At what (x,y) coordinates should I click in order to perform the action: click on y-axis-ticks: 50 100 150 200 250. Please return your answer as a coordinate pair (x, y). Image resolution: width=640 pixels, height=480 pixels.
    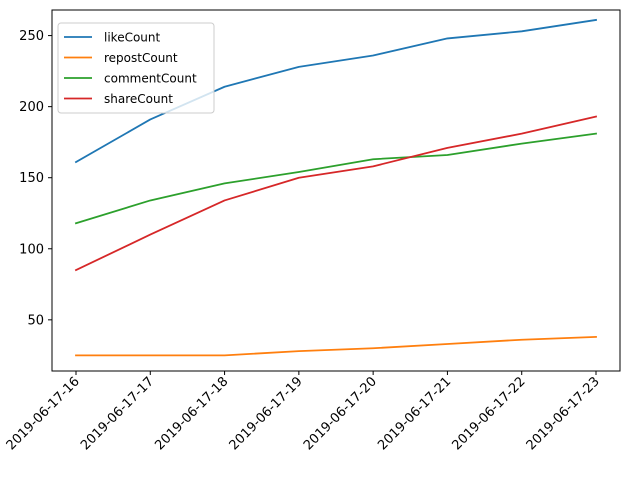
    Looking at the image, I should click on (35, 178).